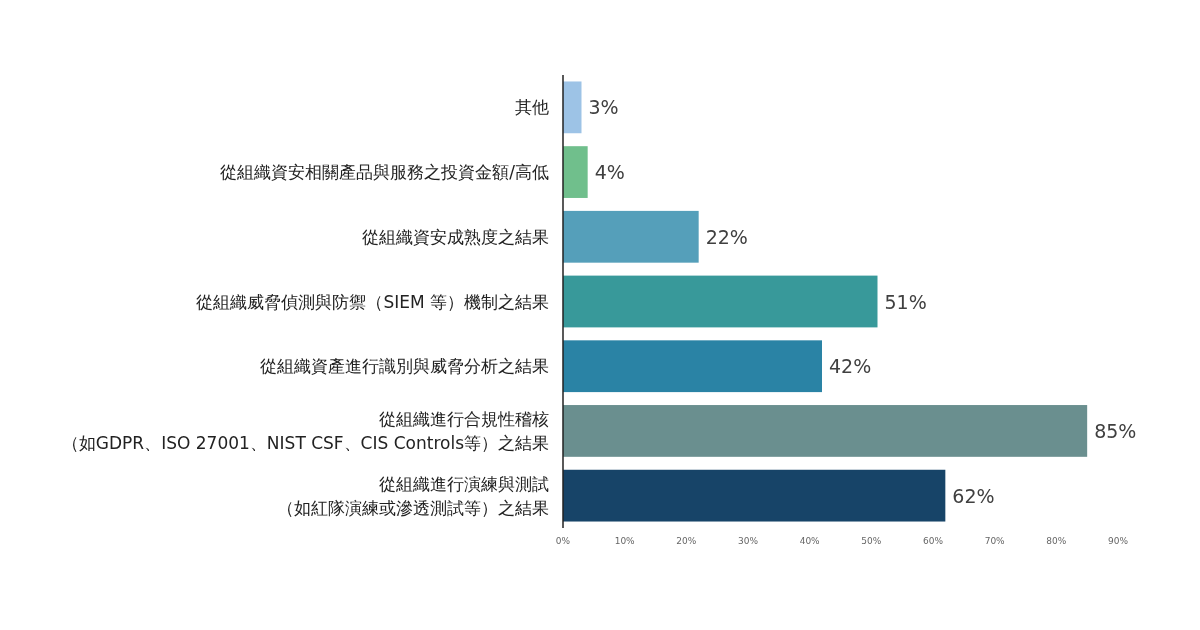  What do you see at coordinates (455, 236) in the screenshot?
I see `y-tick-label: 從組織資安成熟度之結果` at bounding box center [455, 236].